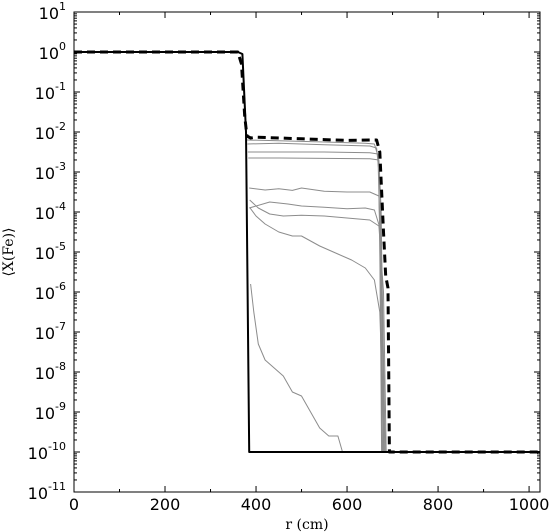  What do you see at coordinates (529, 504) in the screenshot?
I see `x-tick-label: 1000` at bounding box center [529, 504].